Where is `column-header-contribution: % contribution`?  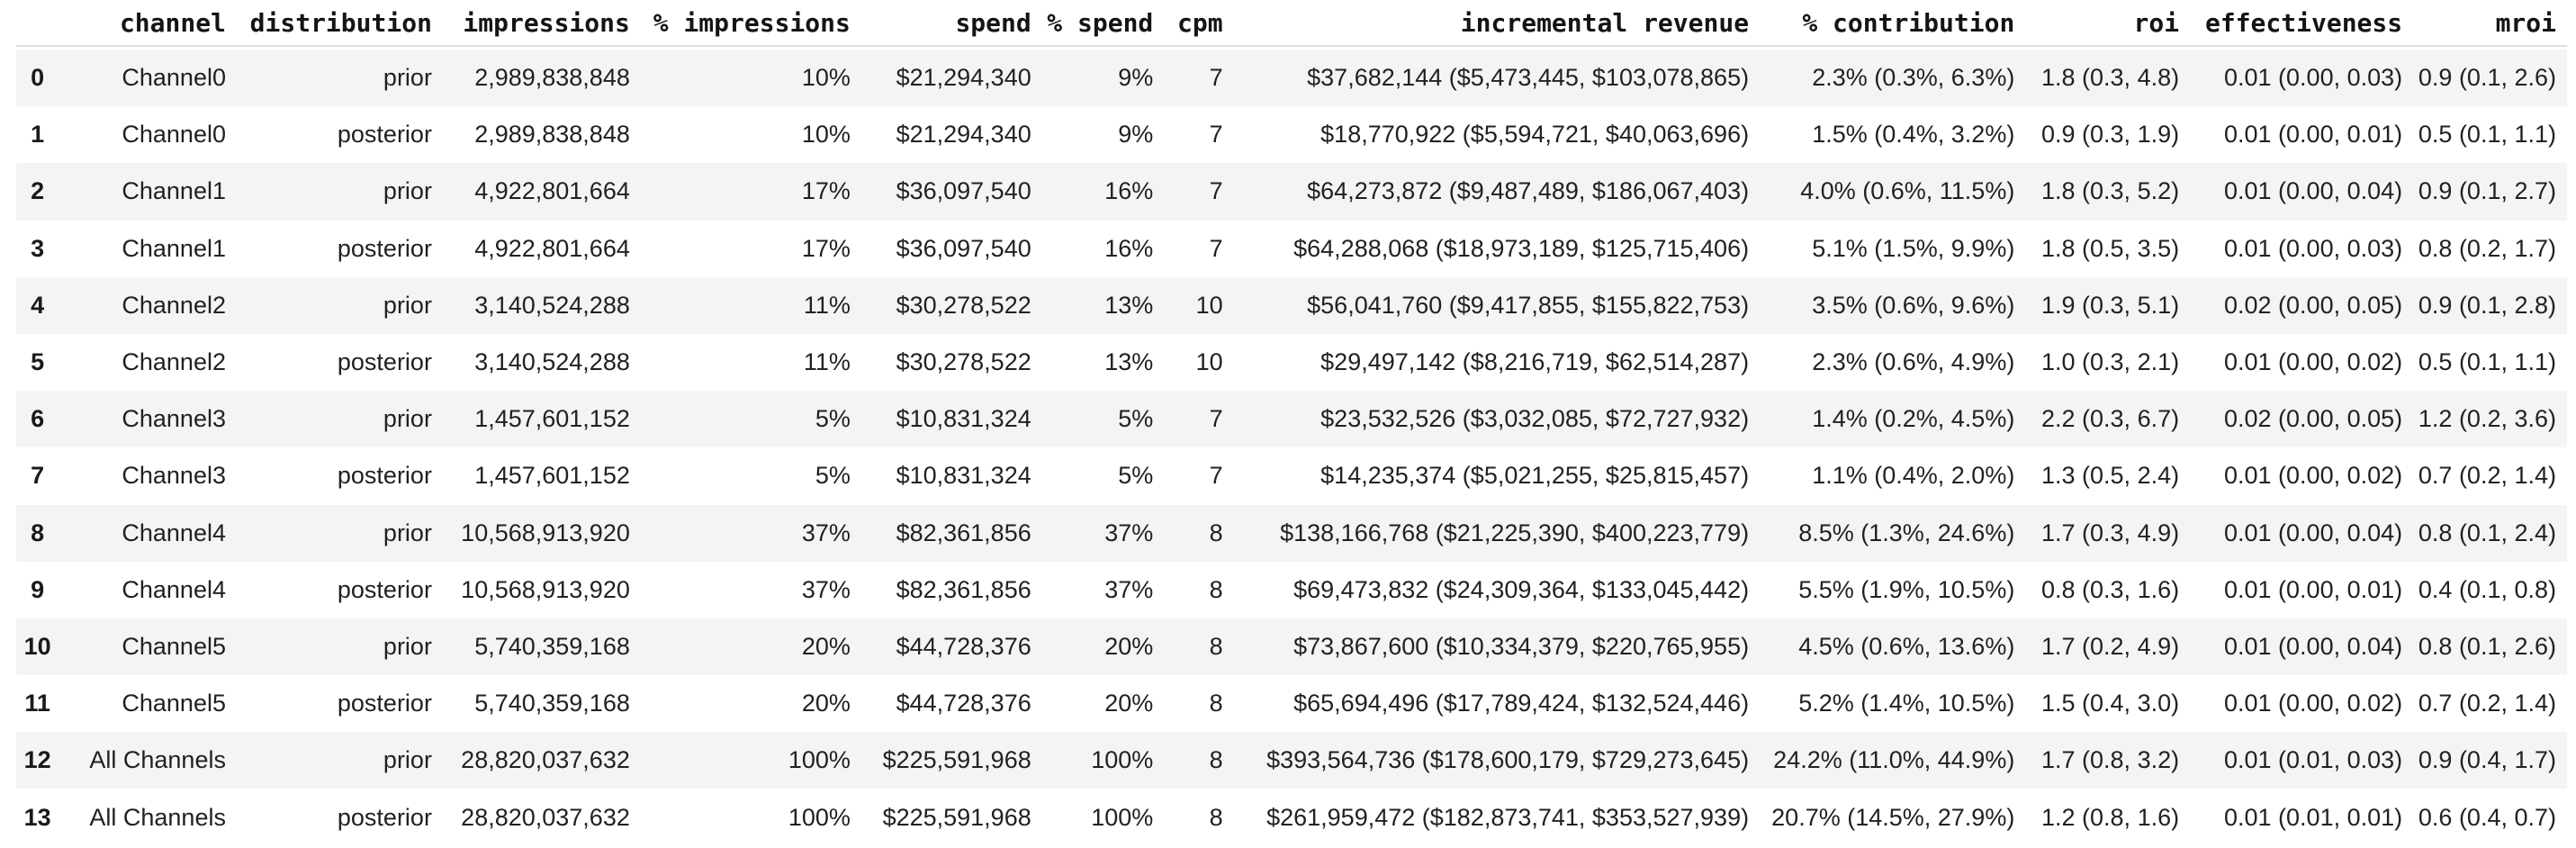
column-header-contribution: % contribution is located at coordinates (1882, 23).